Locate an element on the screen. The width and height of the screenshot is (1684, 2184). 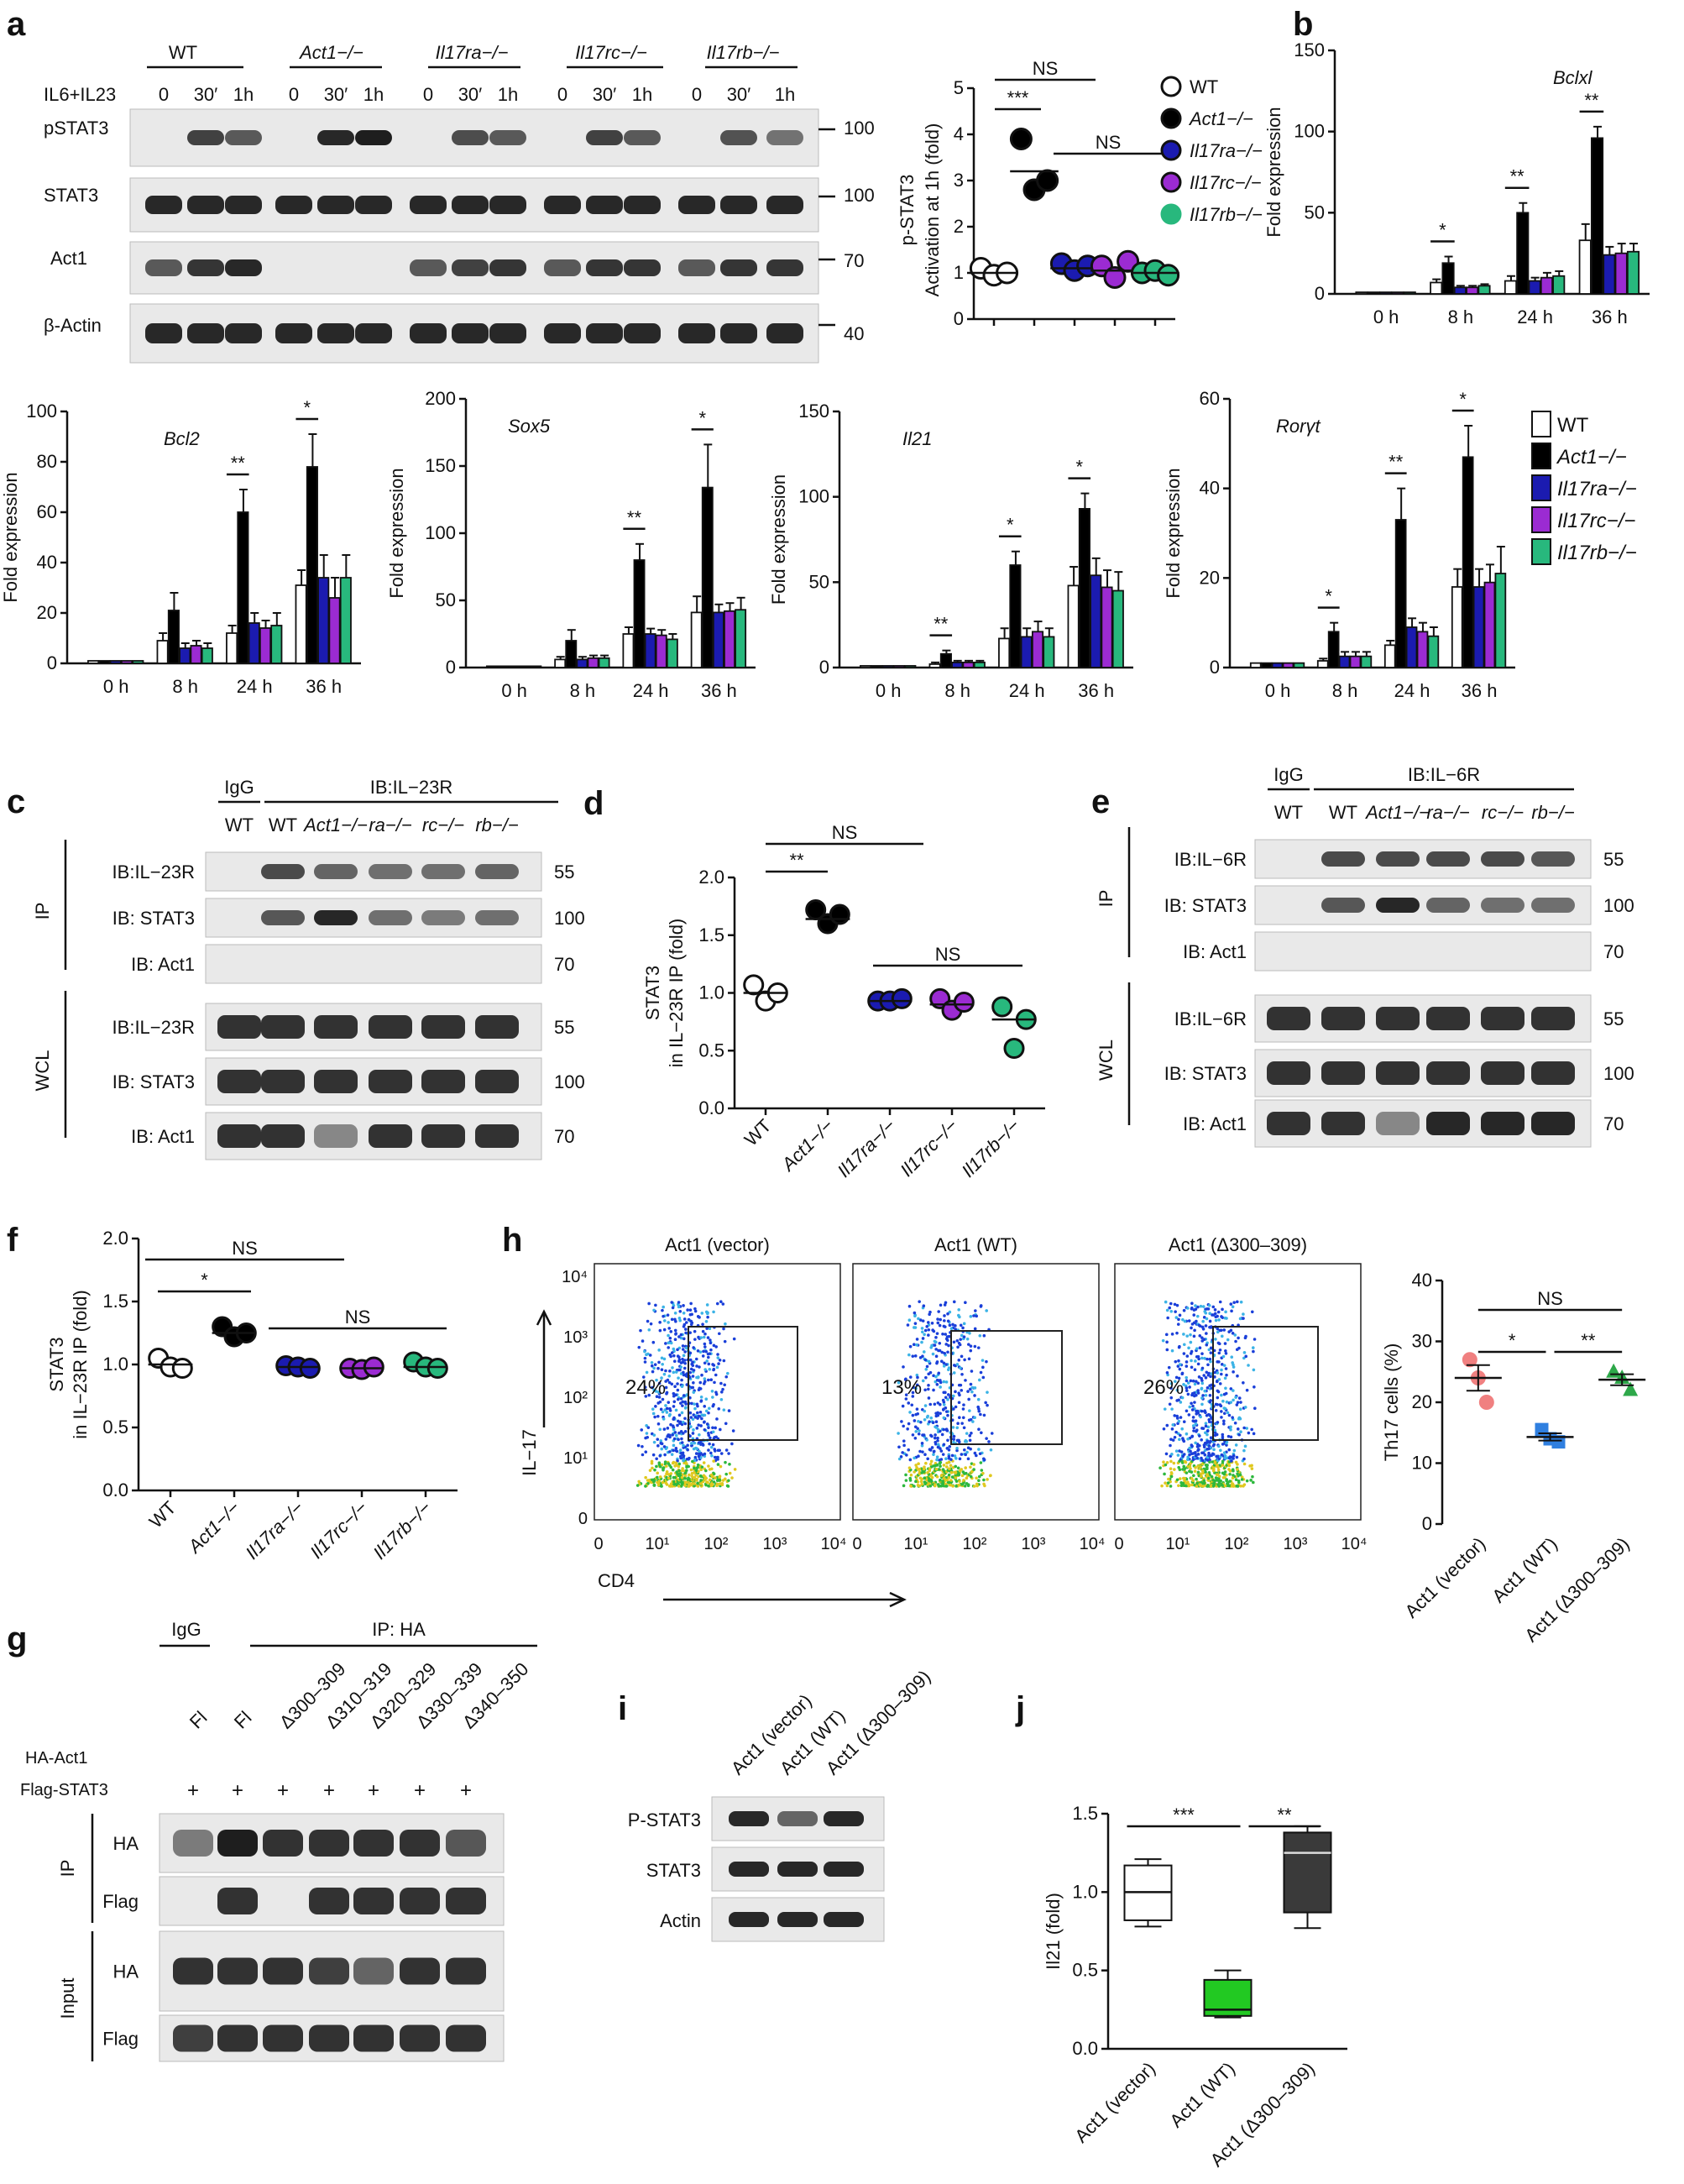
ylabel: STAT3 is located at coordinates (653, 993).